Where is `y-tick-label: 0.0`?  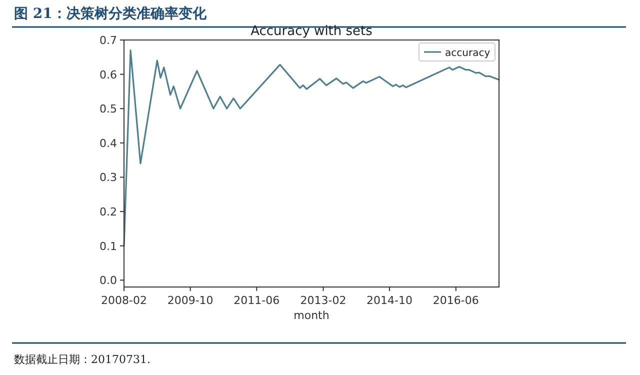 y-tick-label: 0.0 is located at coordinates (108, 281).